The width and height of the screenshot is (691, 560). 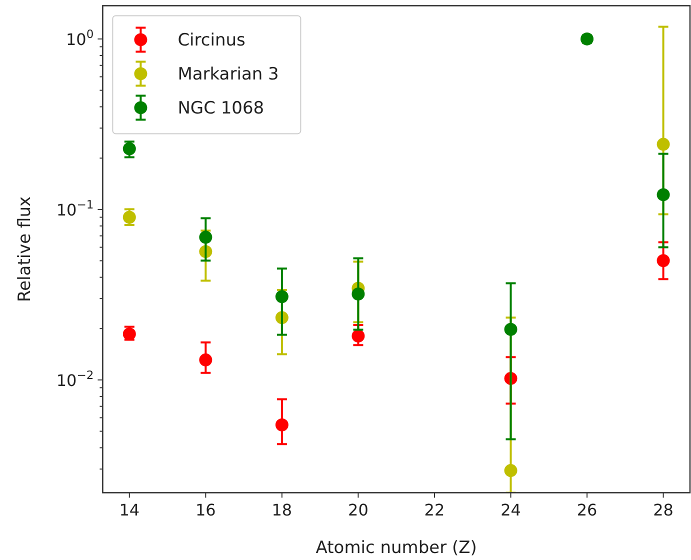 What do you see at coordinates (358, 510) in the screenshot?
I see `x-tick-label: 20` at bounding box center [358, 510].